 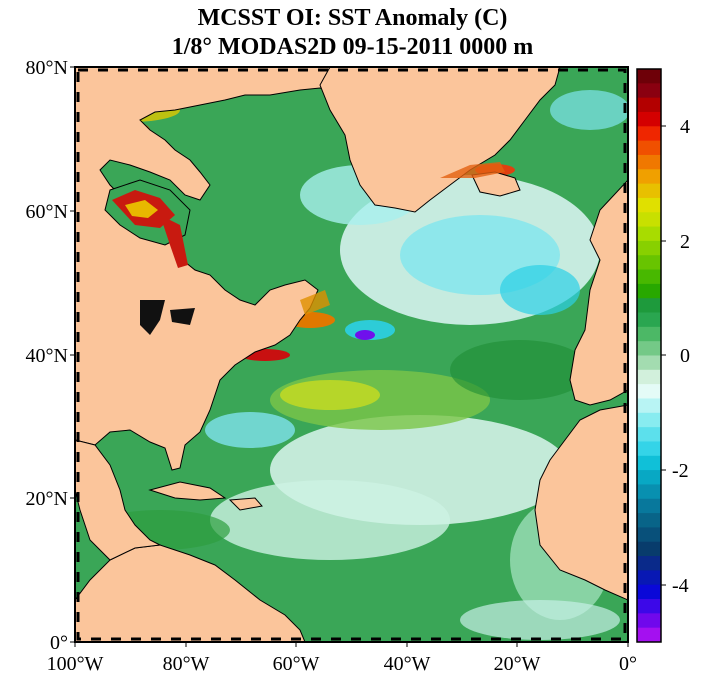 What do you see at coordinates (47, 68) in the screenshot?
I see `lat-label-80n: 80°N` at bounding box center [47, 68].